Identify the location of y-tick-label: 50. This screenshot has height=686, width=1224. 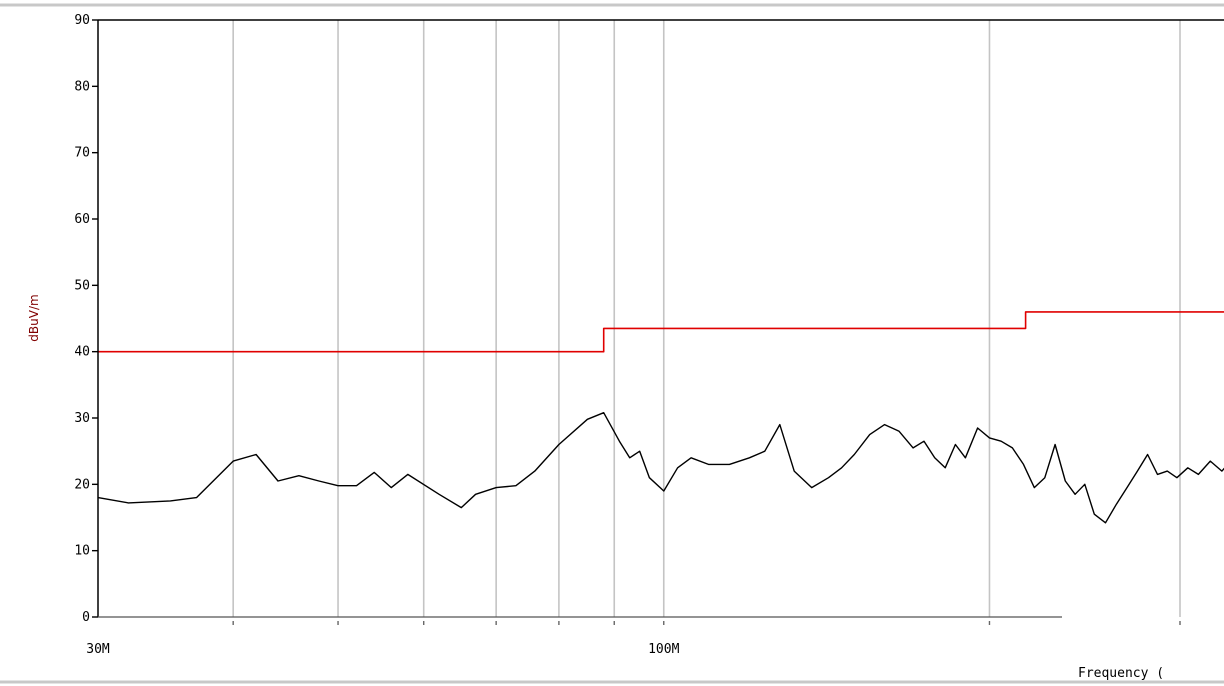
(82, 285).